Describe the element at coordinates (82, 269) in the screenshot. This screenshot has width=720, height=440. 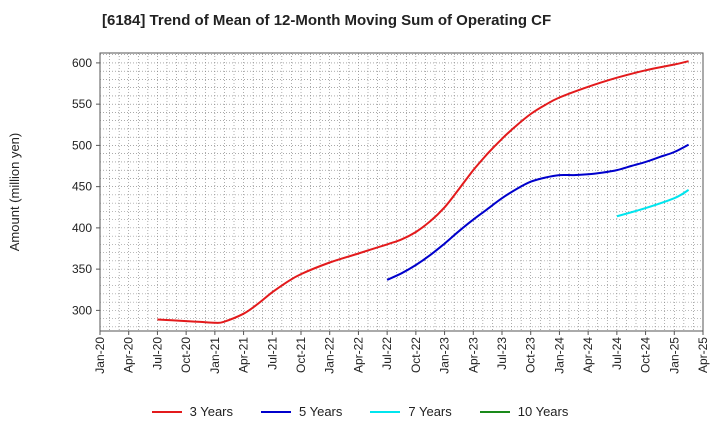
I see `y-tick-label: 350` at that location.